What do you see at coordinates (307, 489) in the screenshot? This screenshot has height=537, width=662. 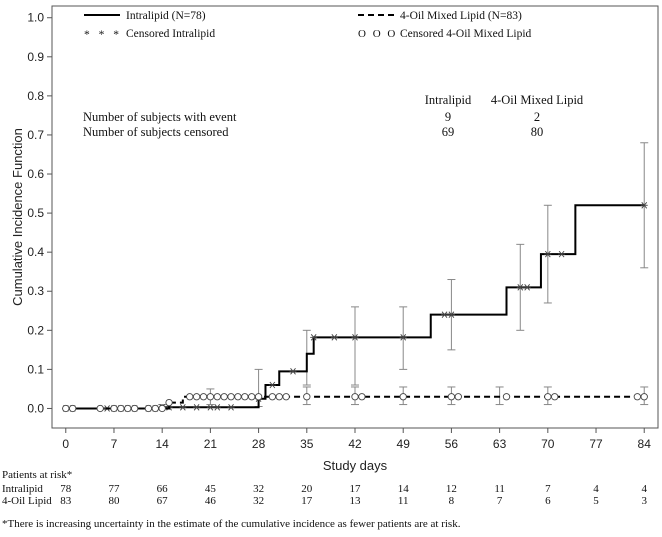 I see `risk-count: 20` at bounding box center [307, 489].